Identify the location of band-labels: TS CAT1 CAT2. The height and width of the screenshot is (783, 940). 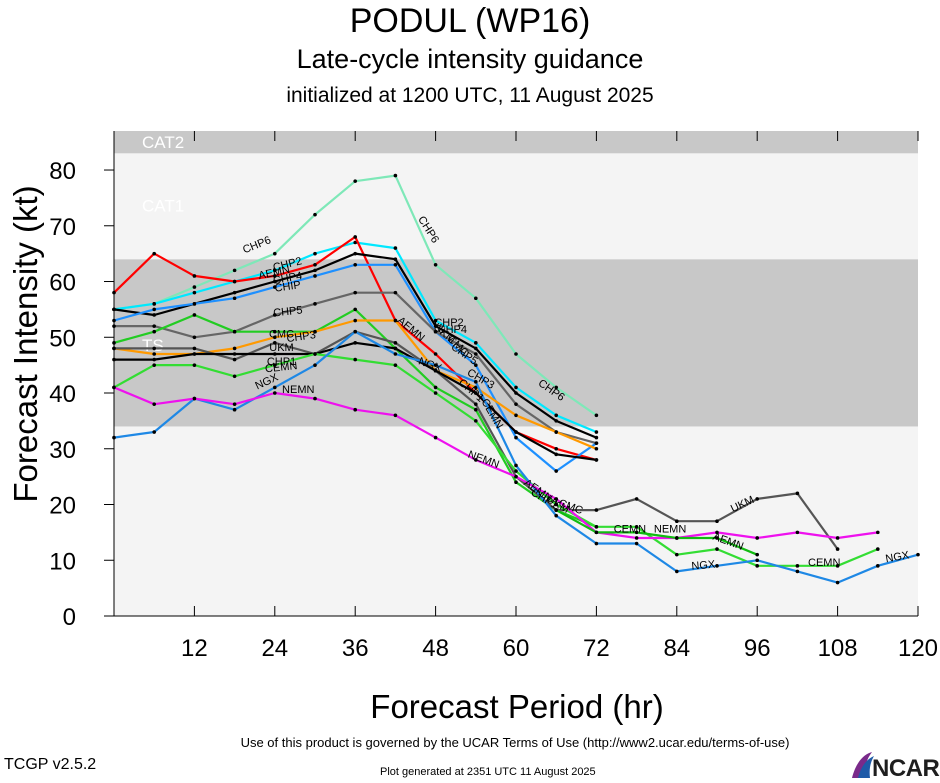
(163, 244).